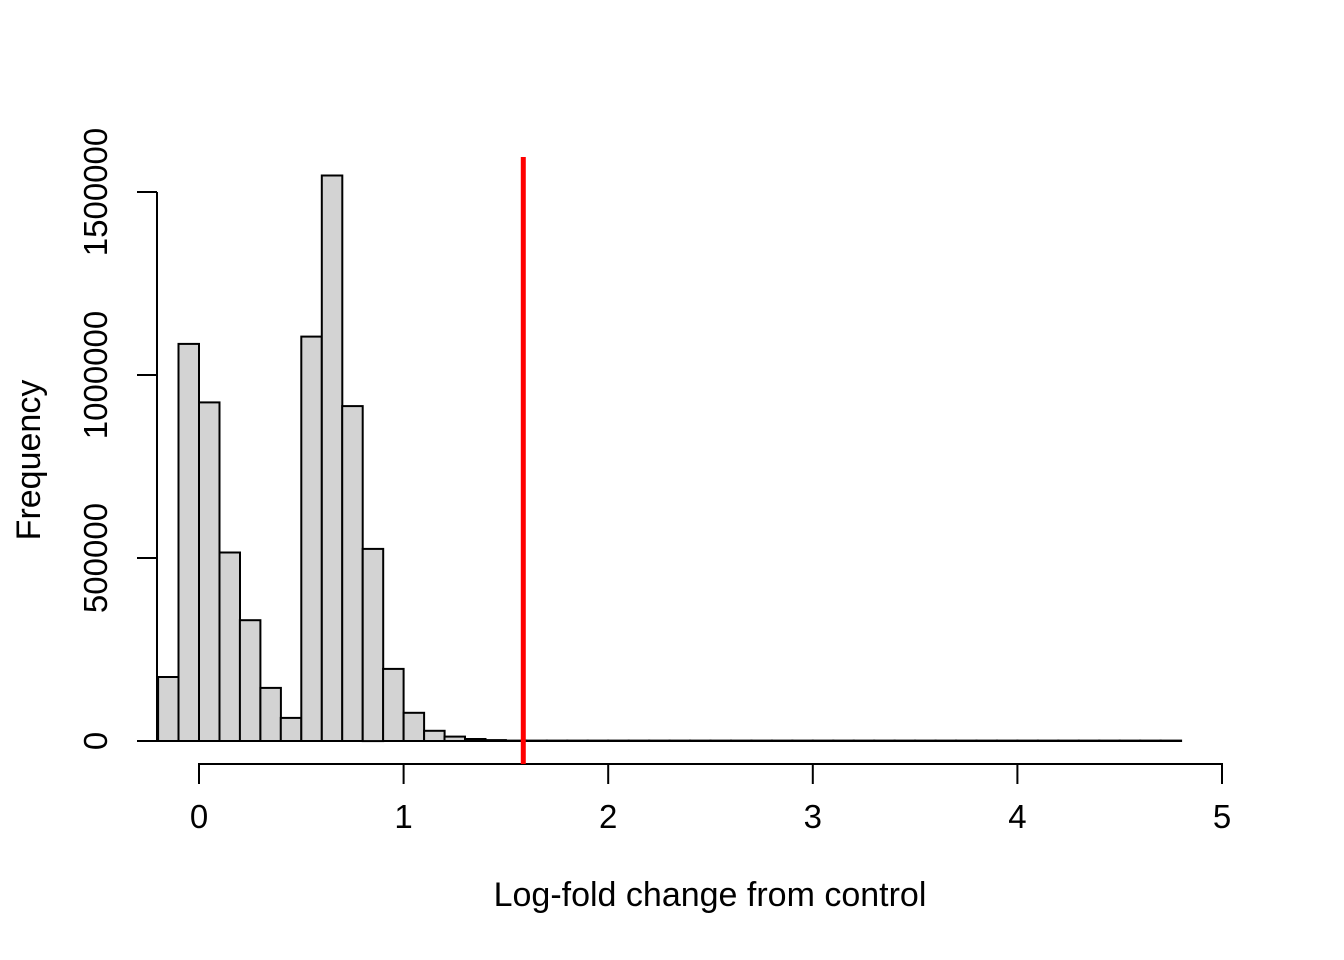 The image size is (1344, 960). Describe the element at coordinates (95, 192) in the screenshot. I see `y-tick-label: 1500000` at that location.